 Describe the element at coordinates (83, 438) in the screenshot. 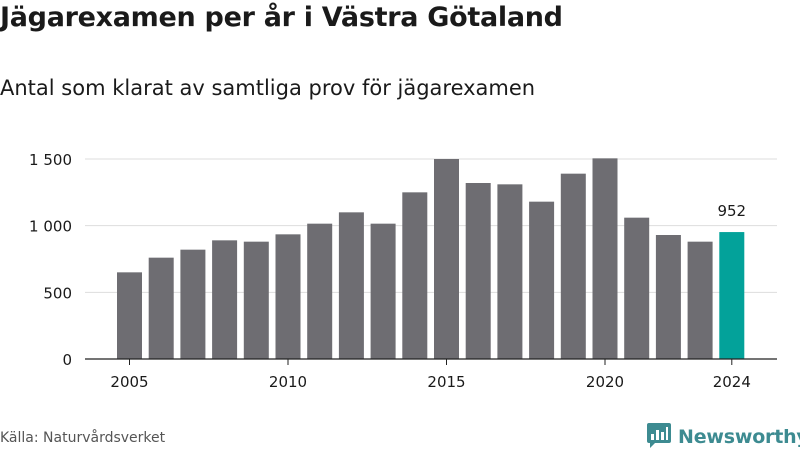

I see `source-note: Källa: Naturvårdsverket` at that location.